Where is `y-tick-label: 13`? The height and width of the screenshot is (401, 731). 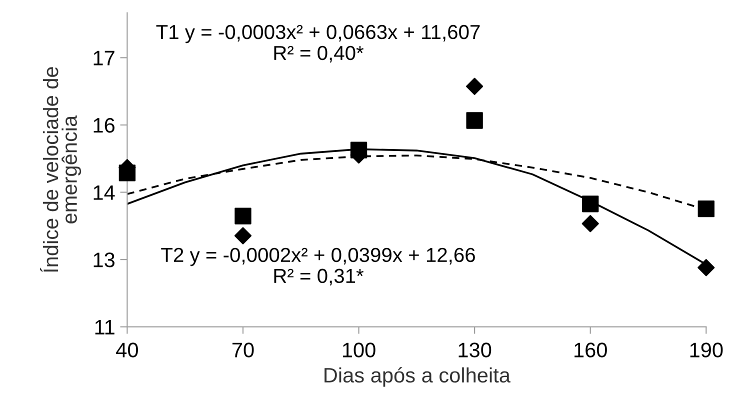 y-tick-label: 13 is located at coordinates (104, 260).